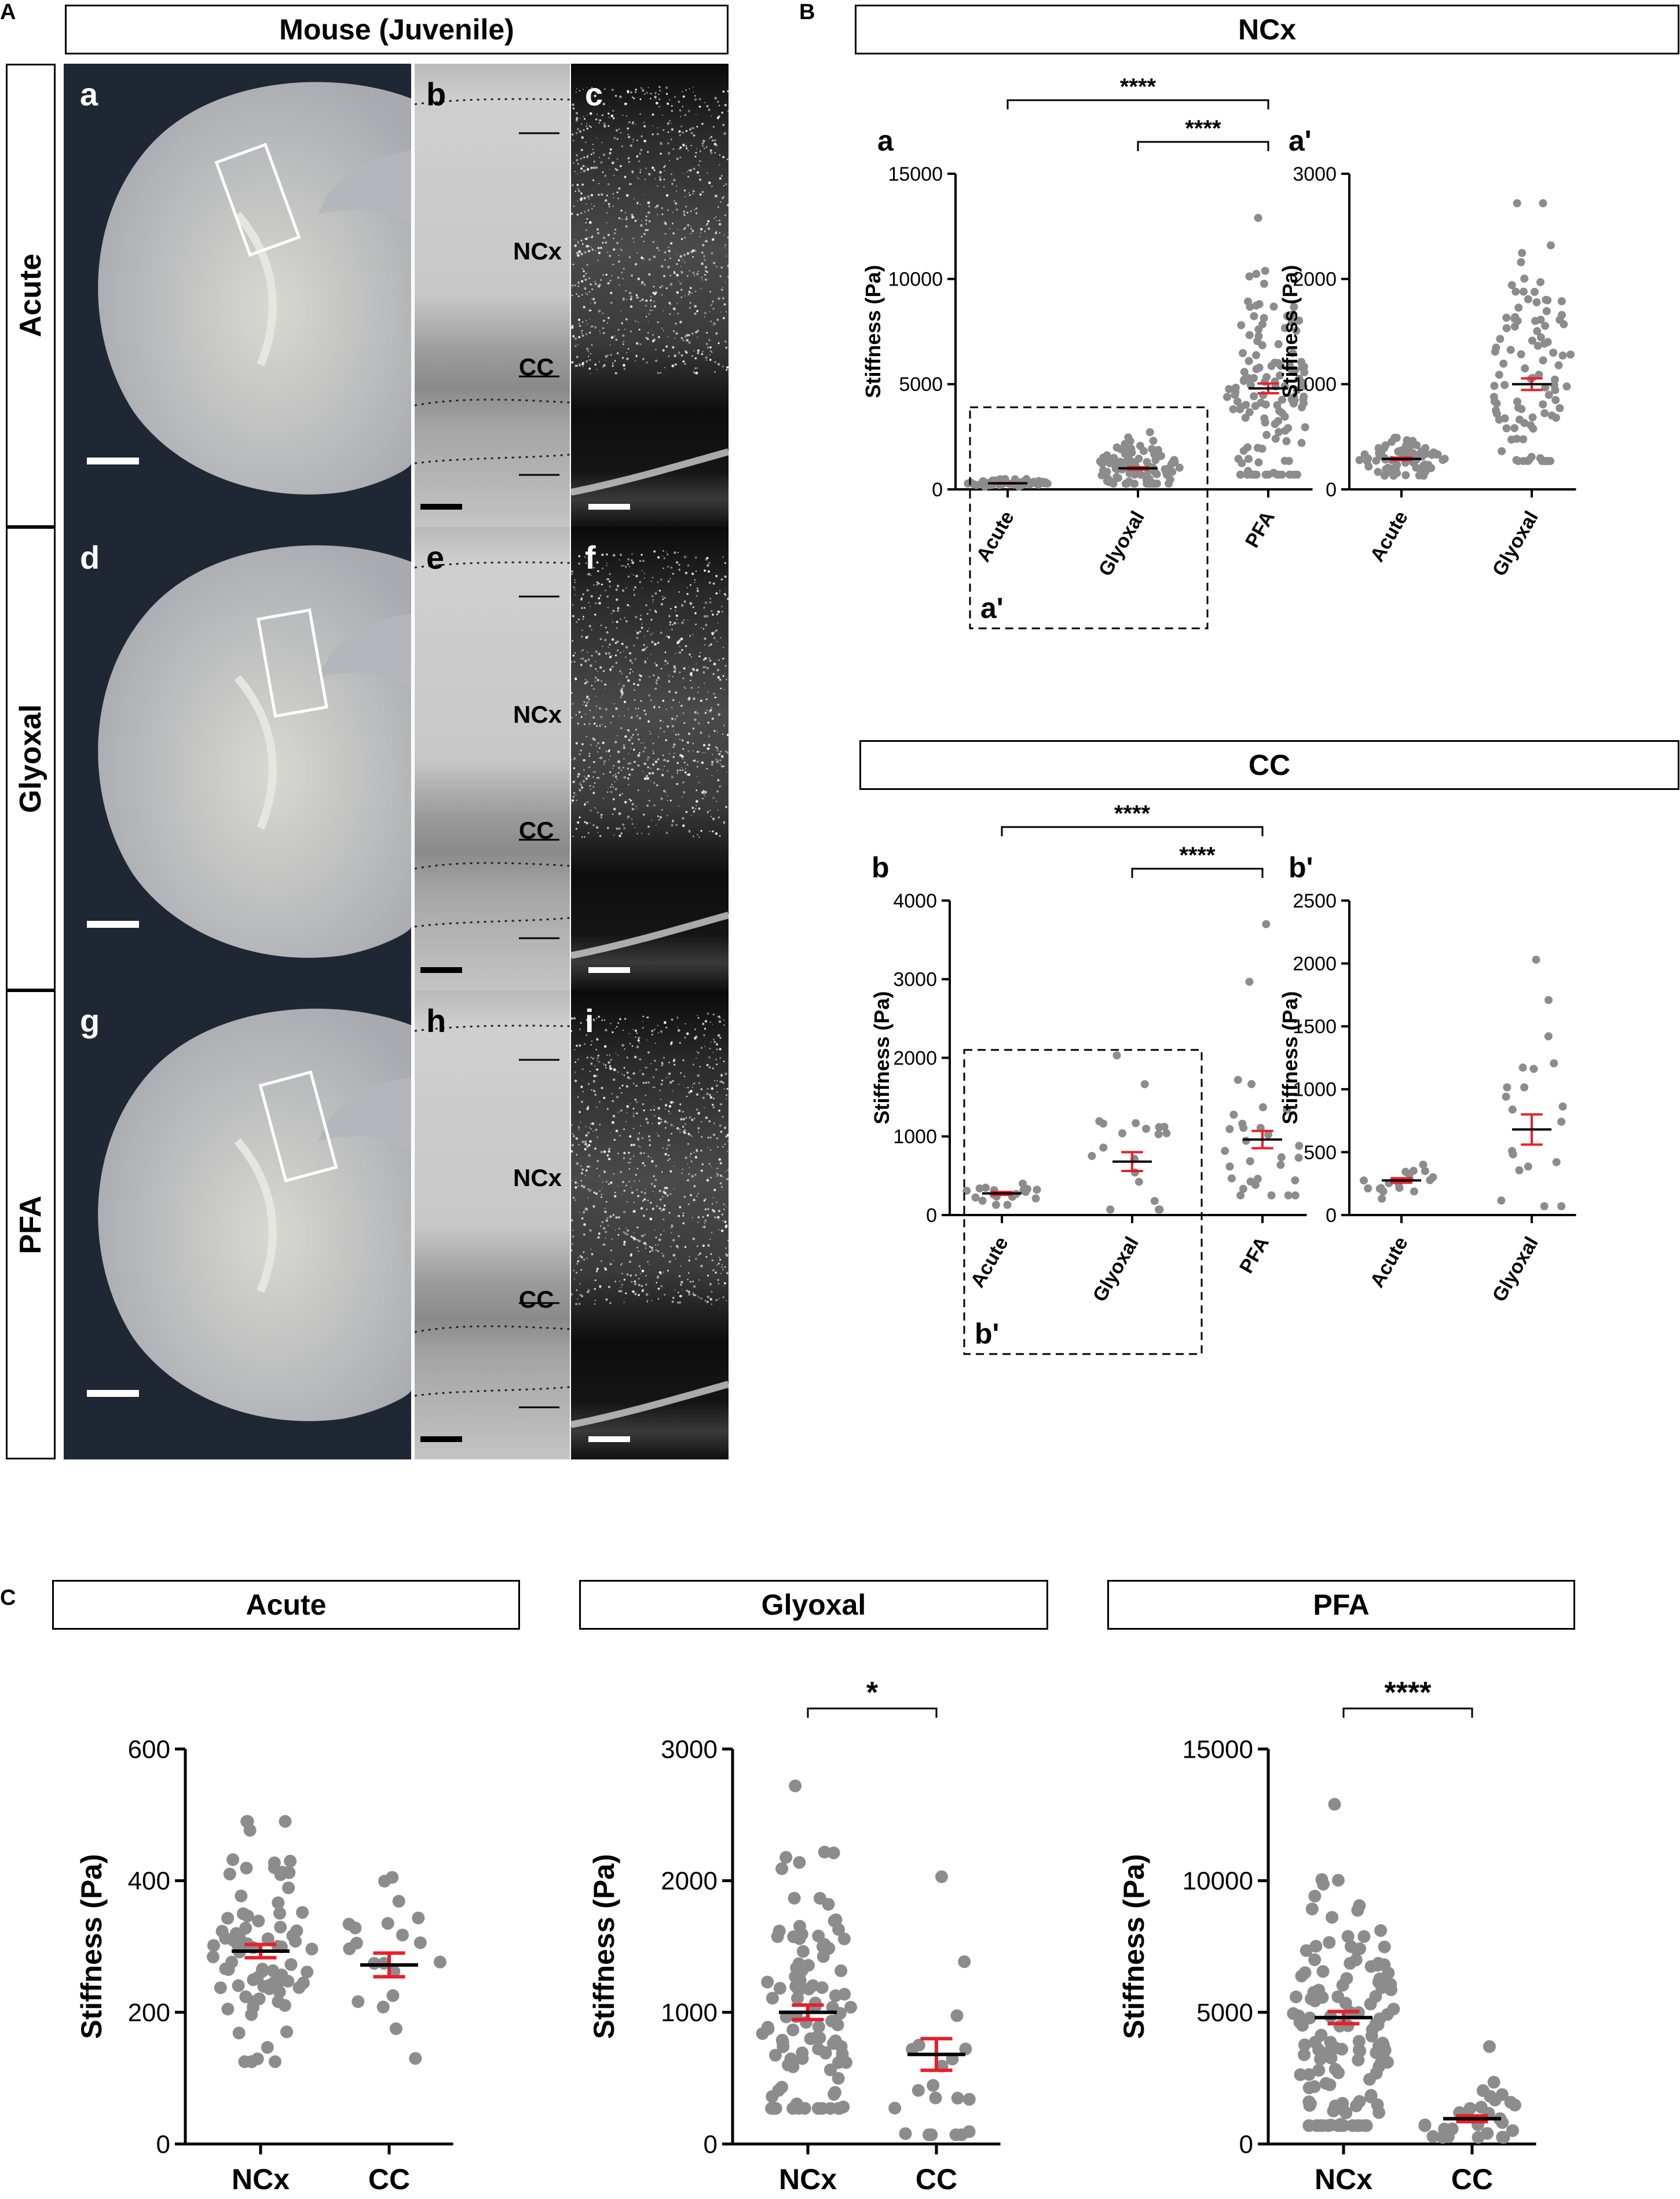 The image size is (1680, 2199). I want to click on chart-Cb: 0 1000 2000 3000 Stiffness (Pa) NCx CC *, so click(794, 1936).